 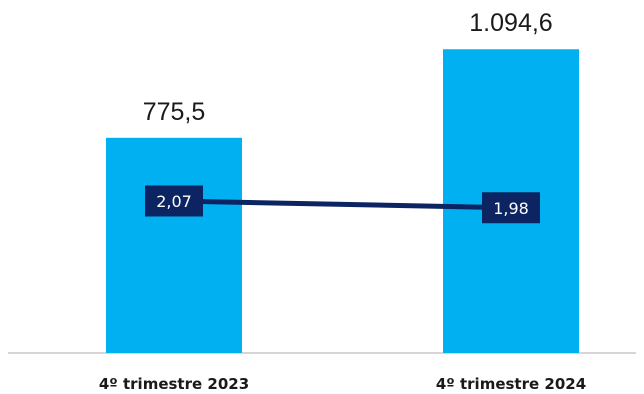 What do you see at coordinates (342, 204) in the screenshot?
I see `line-series-path` at bounding box center [342, 204].